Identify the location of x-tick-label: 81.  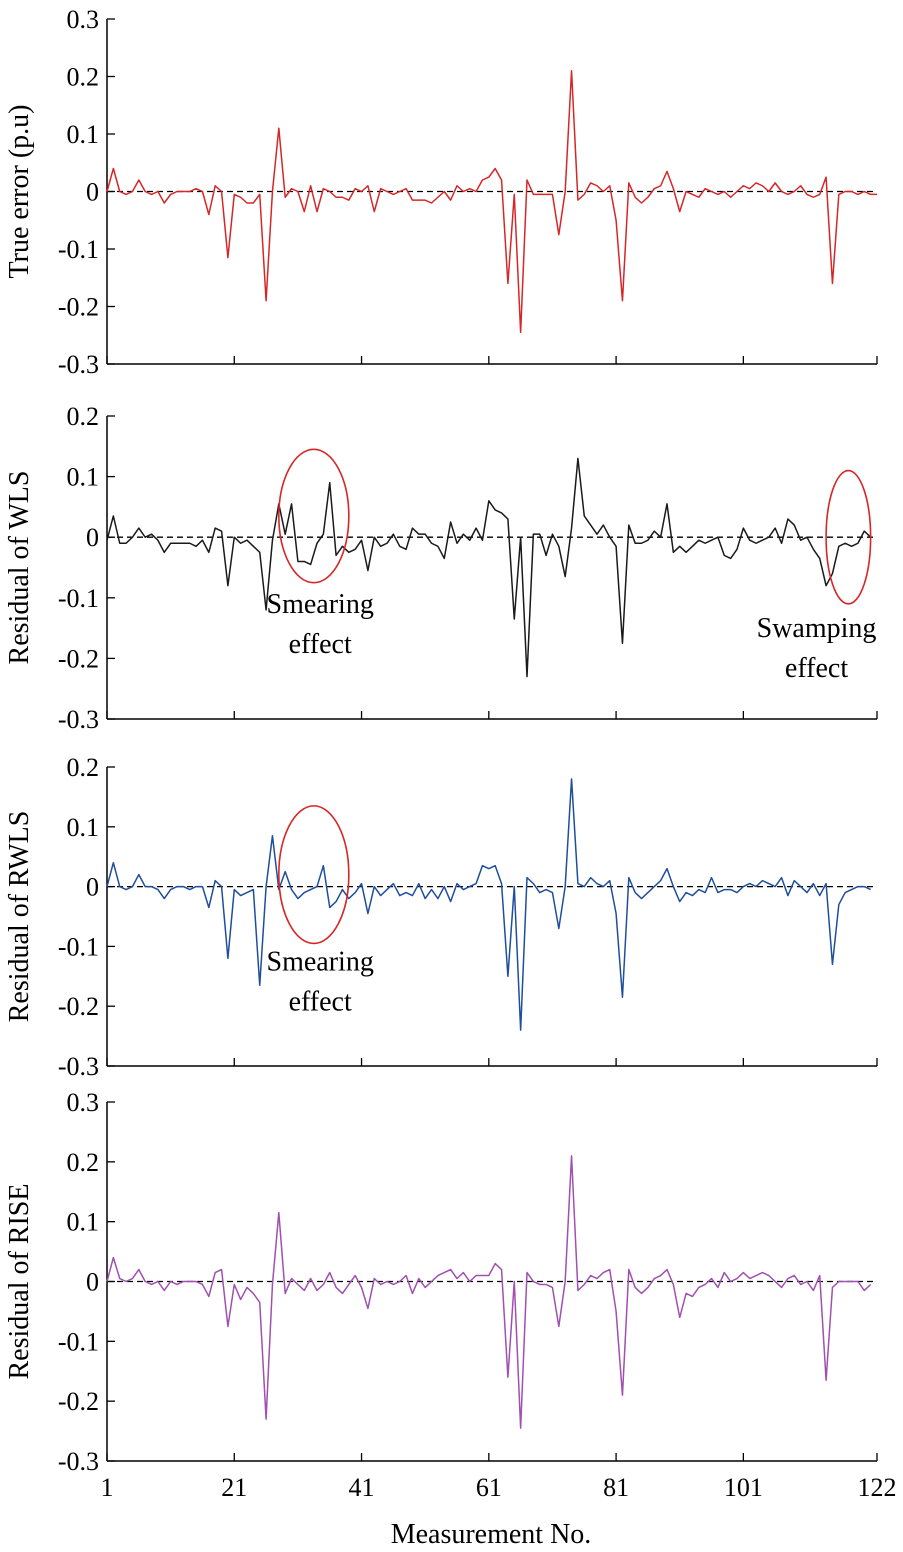
(616, 1487).